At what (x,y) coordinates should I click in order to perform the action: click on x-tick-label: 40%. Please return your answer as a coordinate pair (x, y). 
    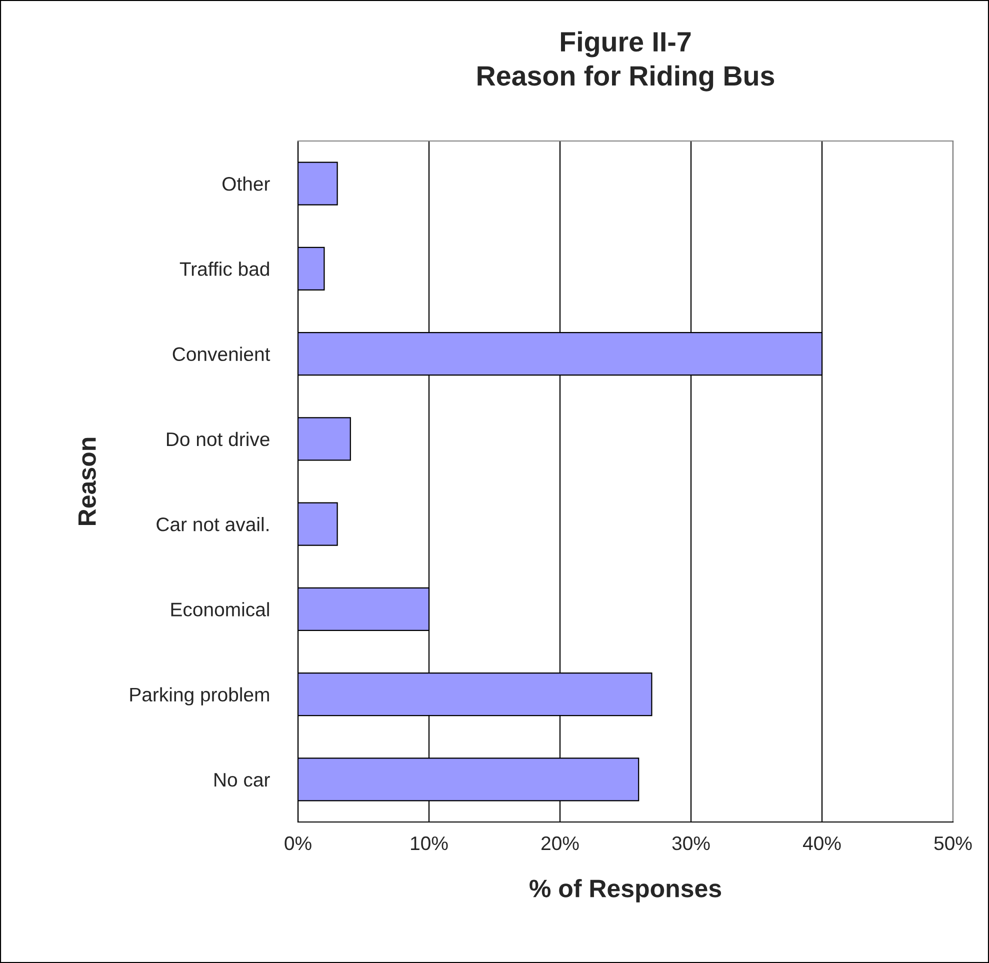
    Looking at the image, I should click on (821, 843).